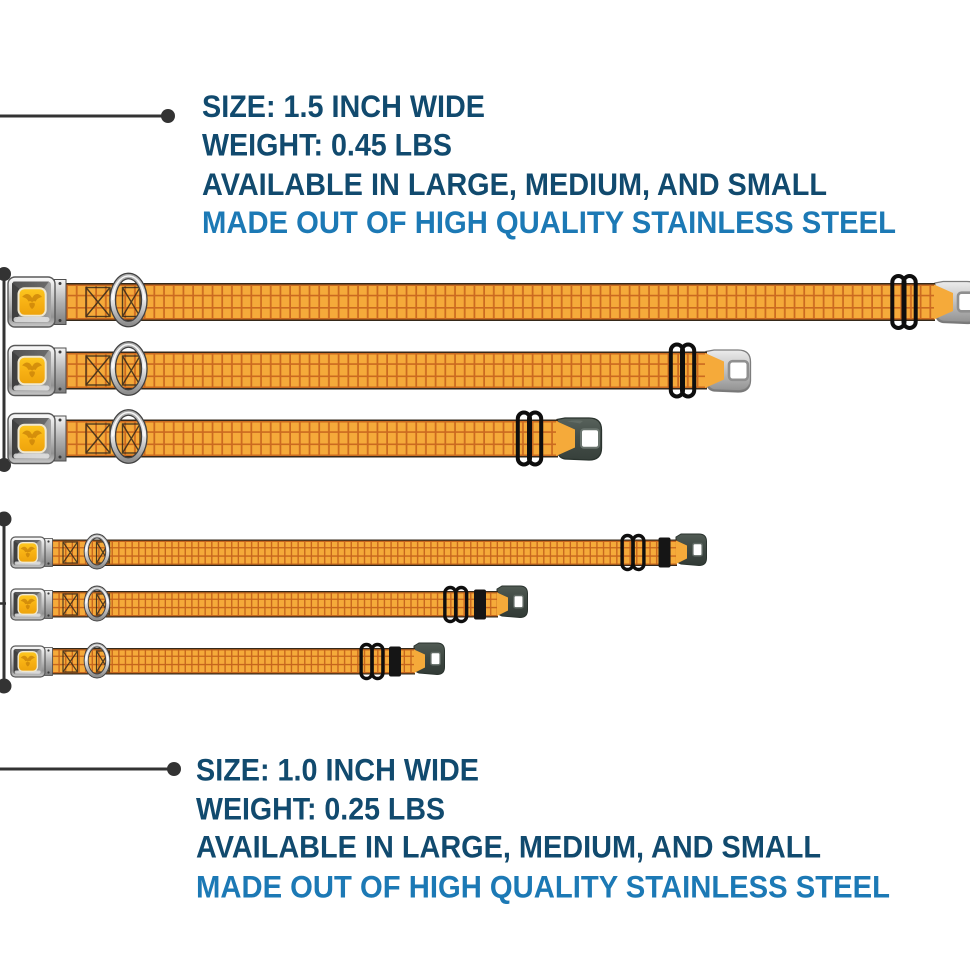 The image size is (970, 971). I want to click on svg-text: WEIGHT: 0.45 LBS, so click(327, 145).